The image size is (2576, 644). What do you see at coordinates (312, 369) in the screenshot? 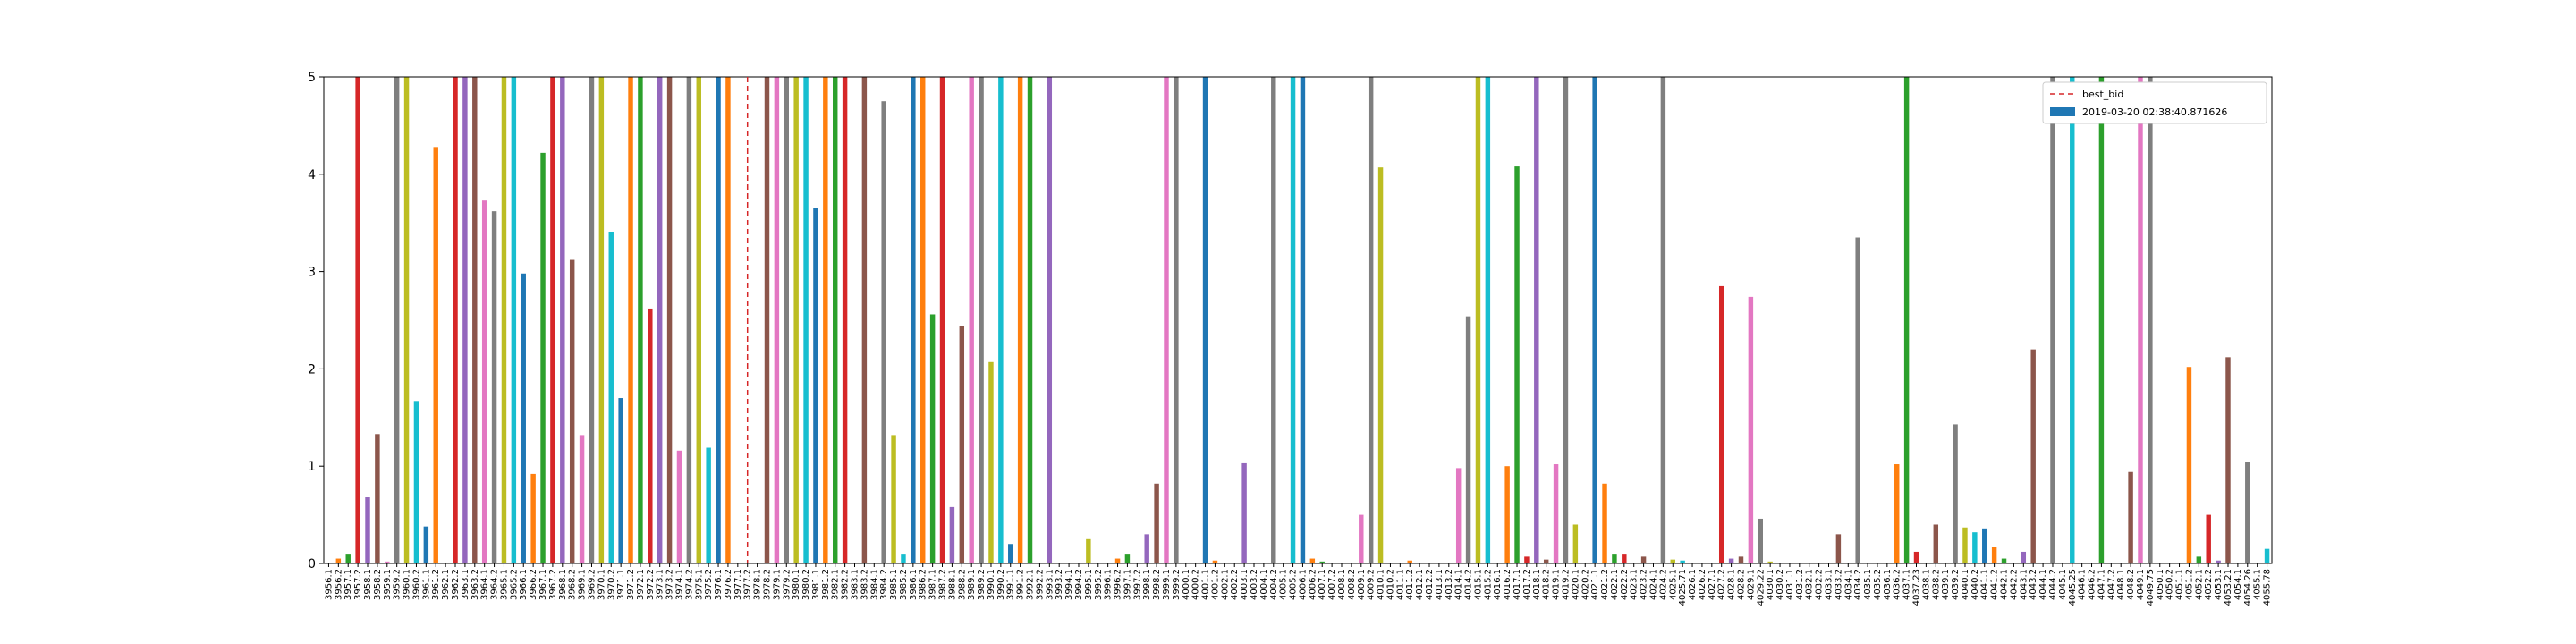
I see `y-tick-label: 2` at bounding box center [312, 369].